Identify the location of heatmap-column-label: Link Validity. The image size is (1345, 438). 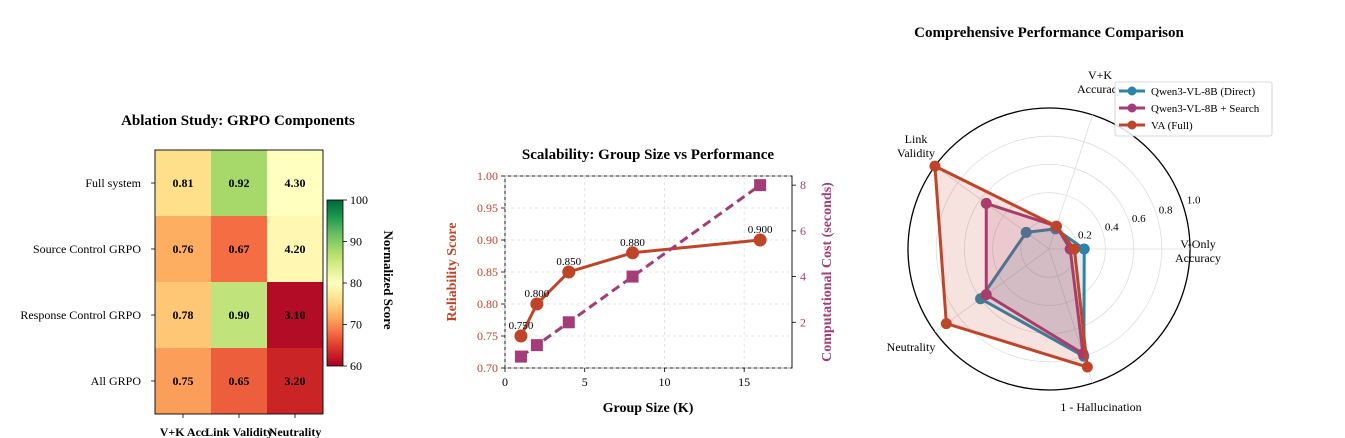
(239, 431).